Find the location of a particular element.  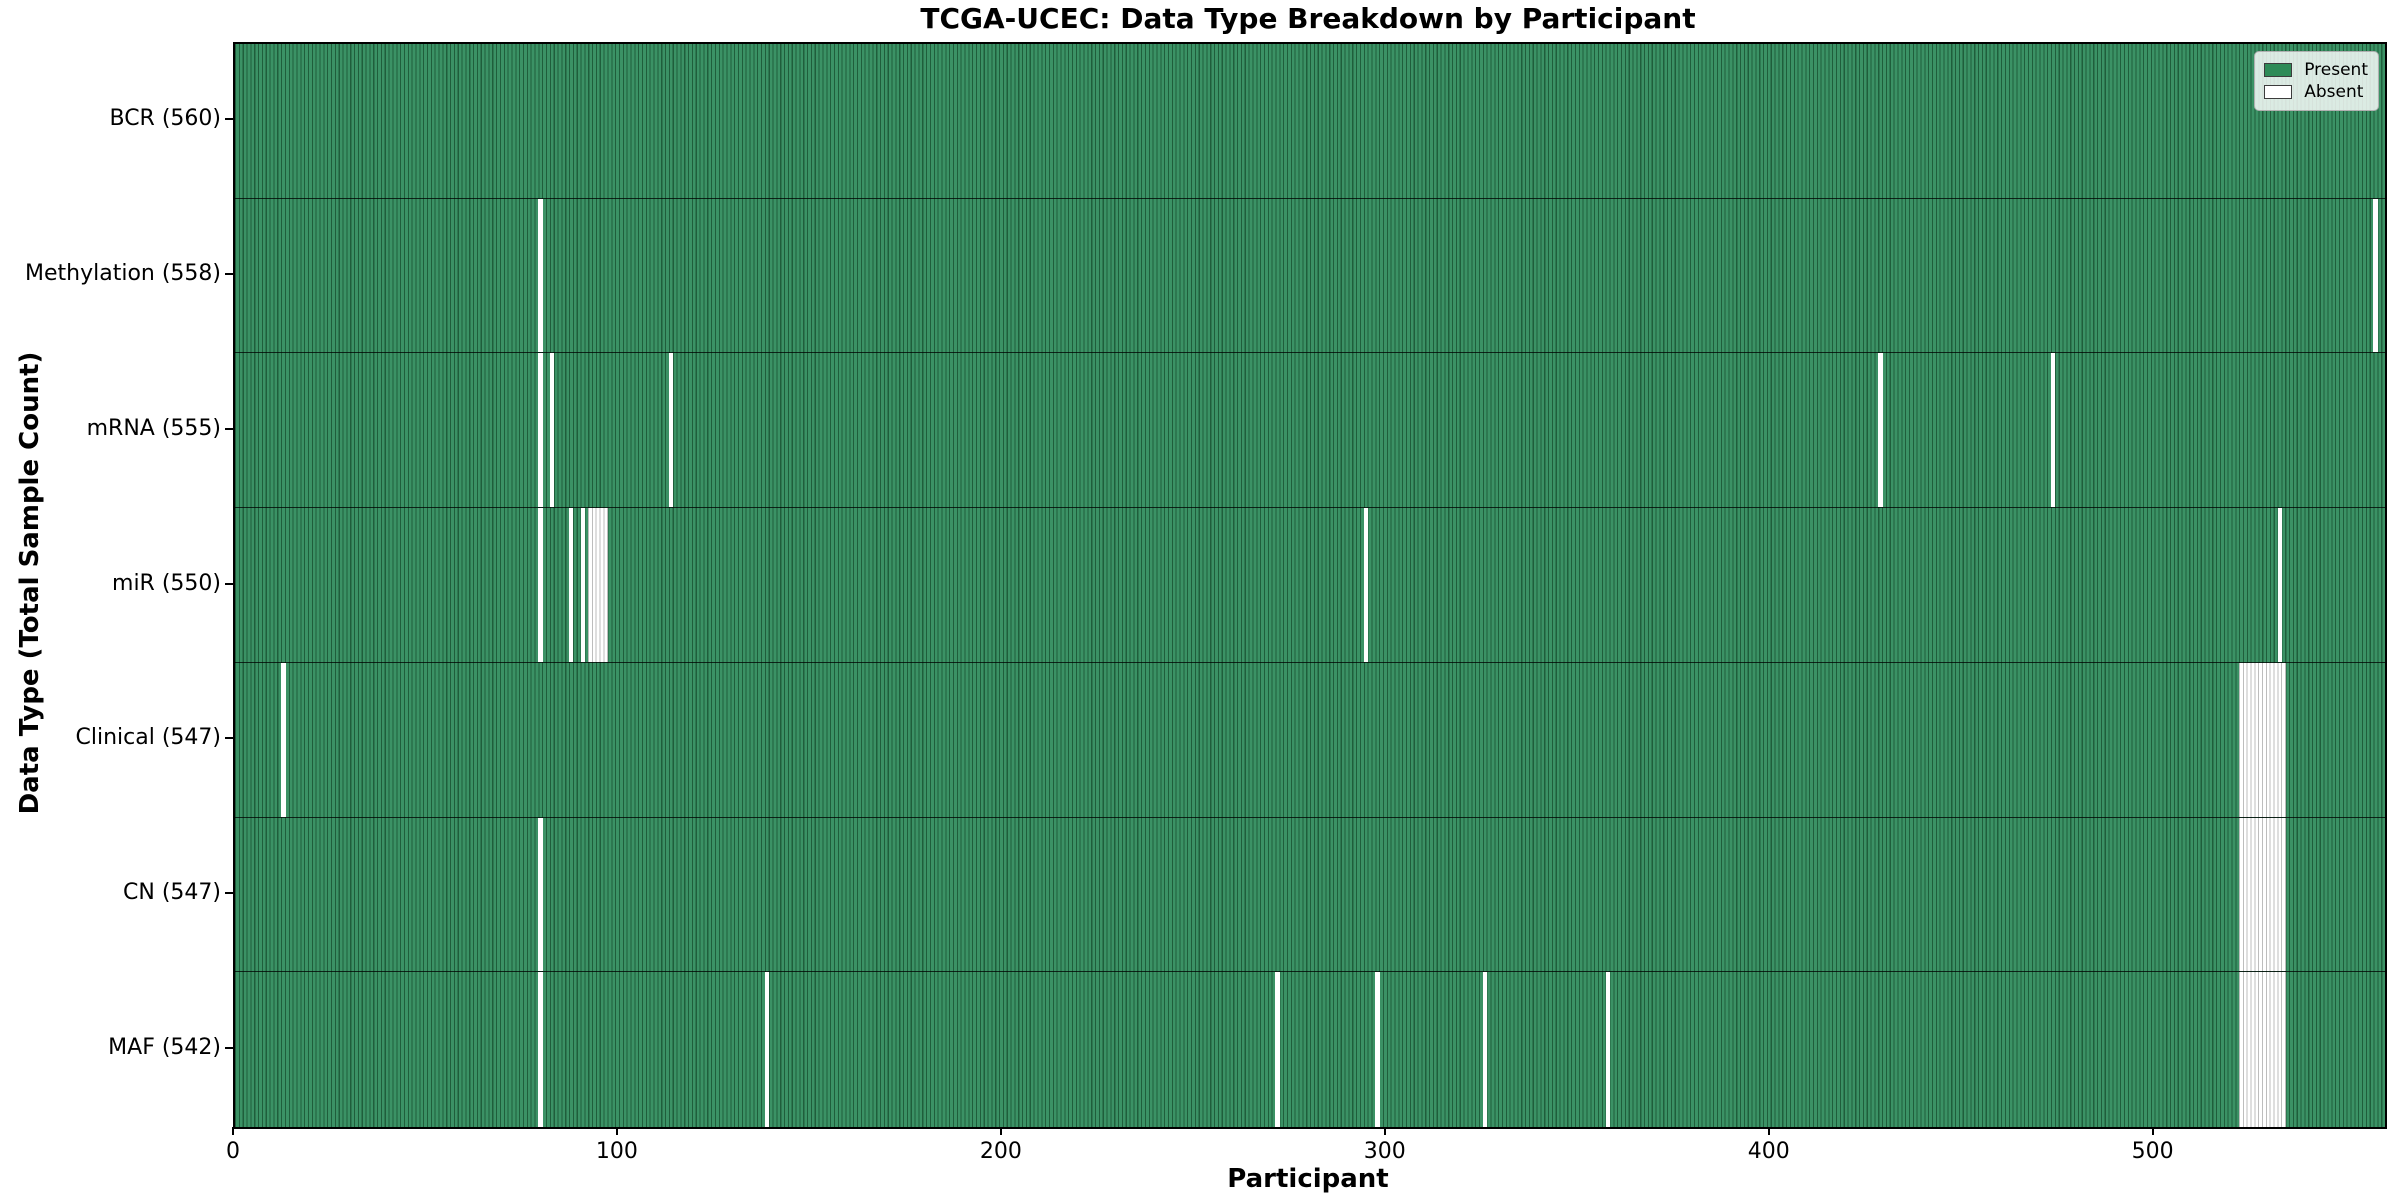

x-tick-label-500: 500 is located at coordinates (2152, 1151).